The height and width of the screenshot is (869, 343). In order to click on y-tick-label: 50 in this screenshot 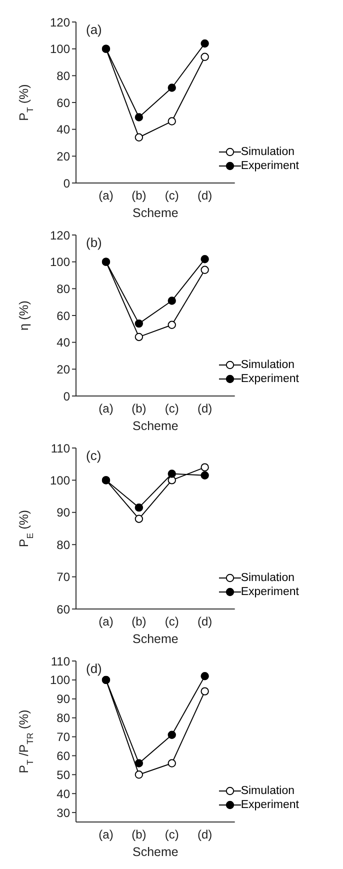, I will do `click(63, 775)`.